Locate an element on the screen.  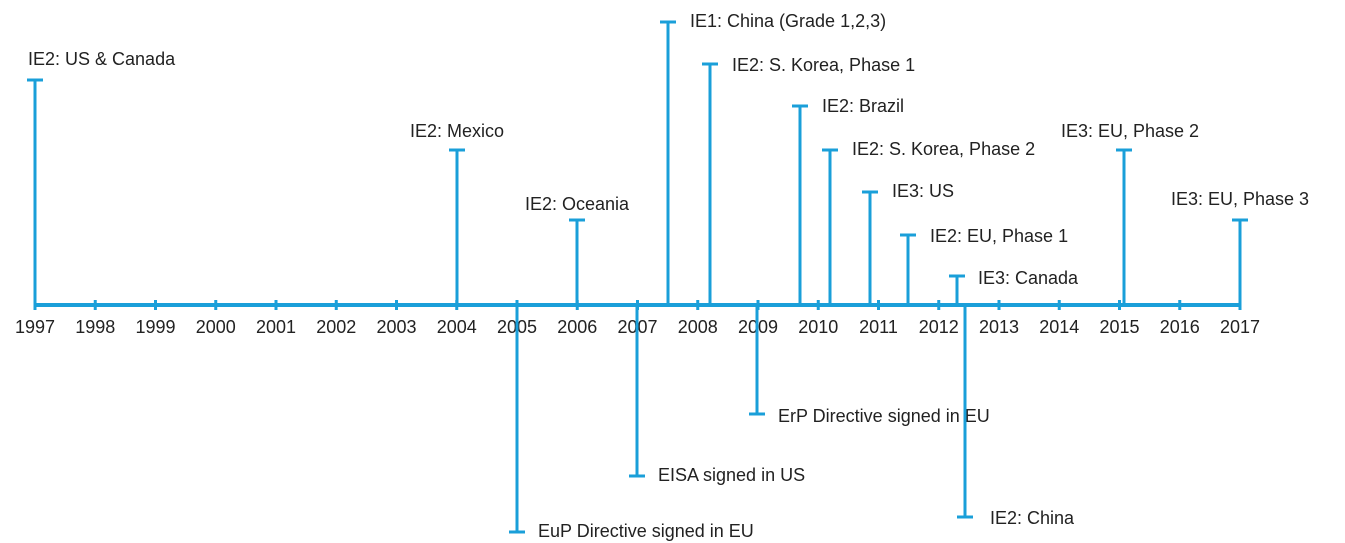
year-label: 2010 is located at coordinates (818, 327).